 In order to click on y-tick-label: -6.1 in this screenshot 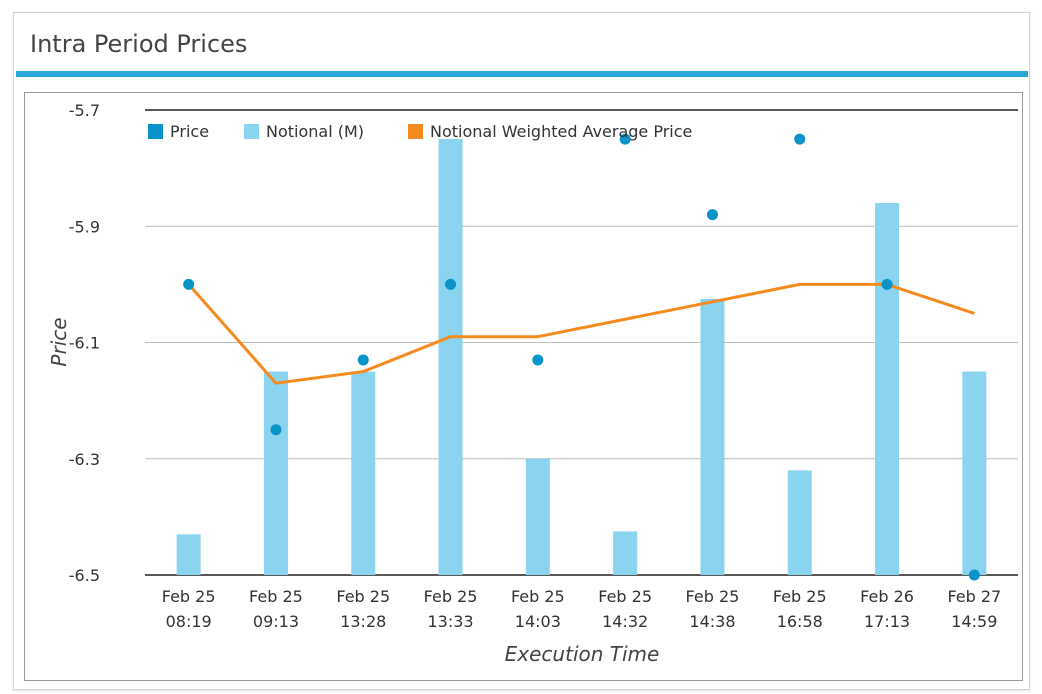, I will do `click(84, 343)`.